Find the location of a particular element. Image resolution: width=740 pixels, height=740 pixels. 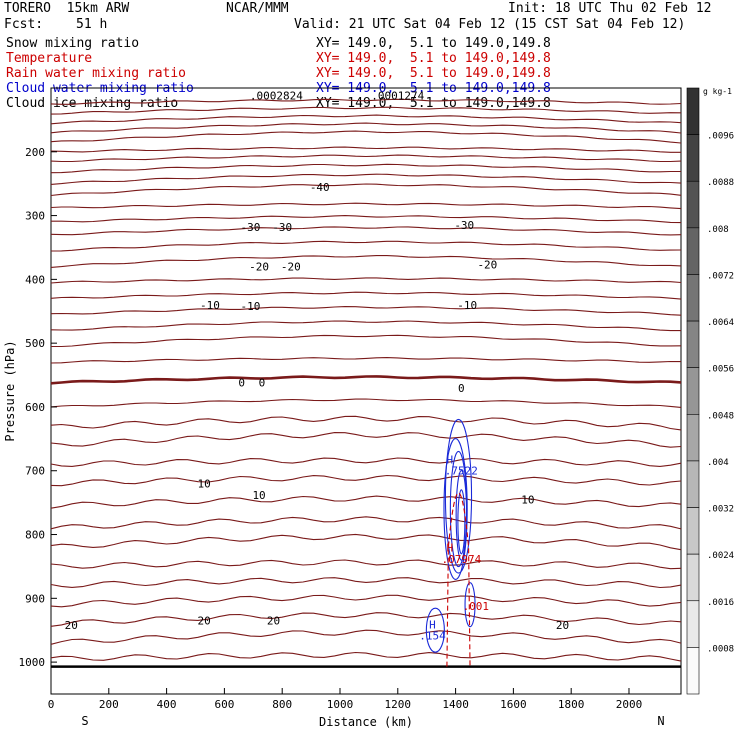

colorbar-tick-label: .0072 is located at coordinates (720, 276).